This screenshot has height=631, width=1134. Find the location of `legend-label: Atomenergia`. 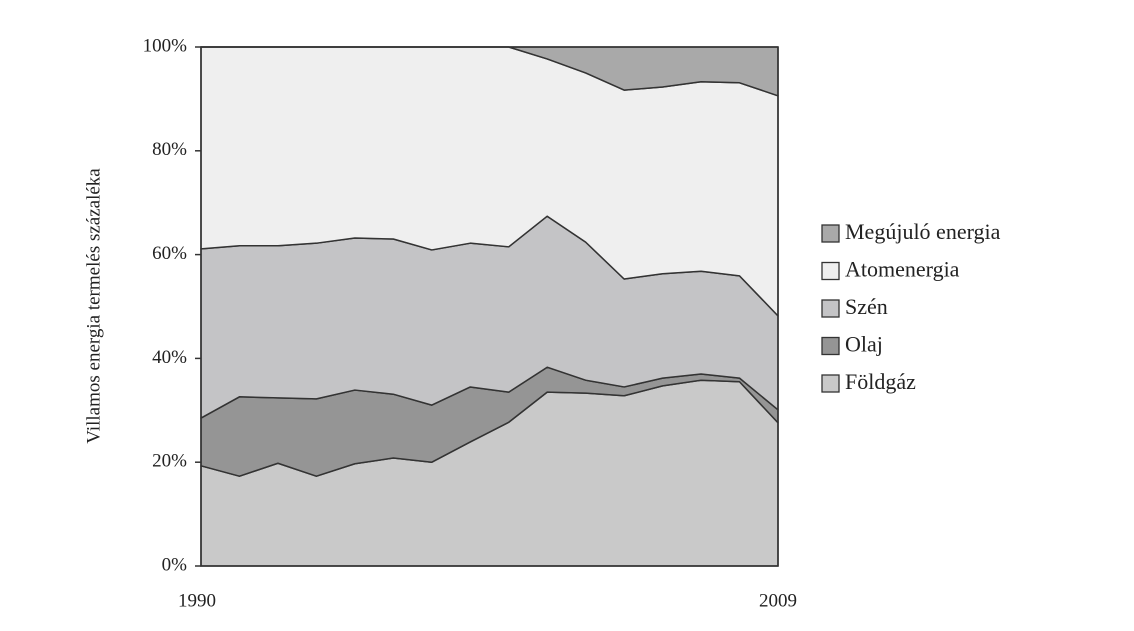

legend-label: Atomenergia is located at coordinates (902, 269).